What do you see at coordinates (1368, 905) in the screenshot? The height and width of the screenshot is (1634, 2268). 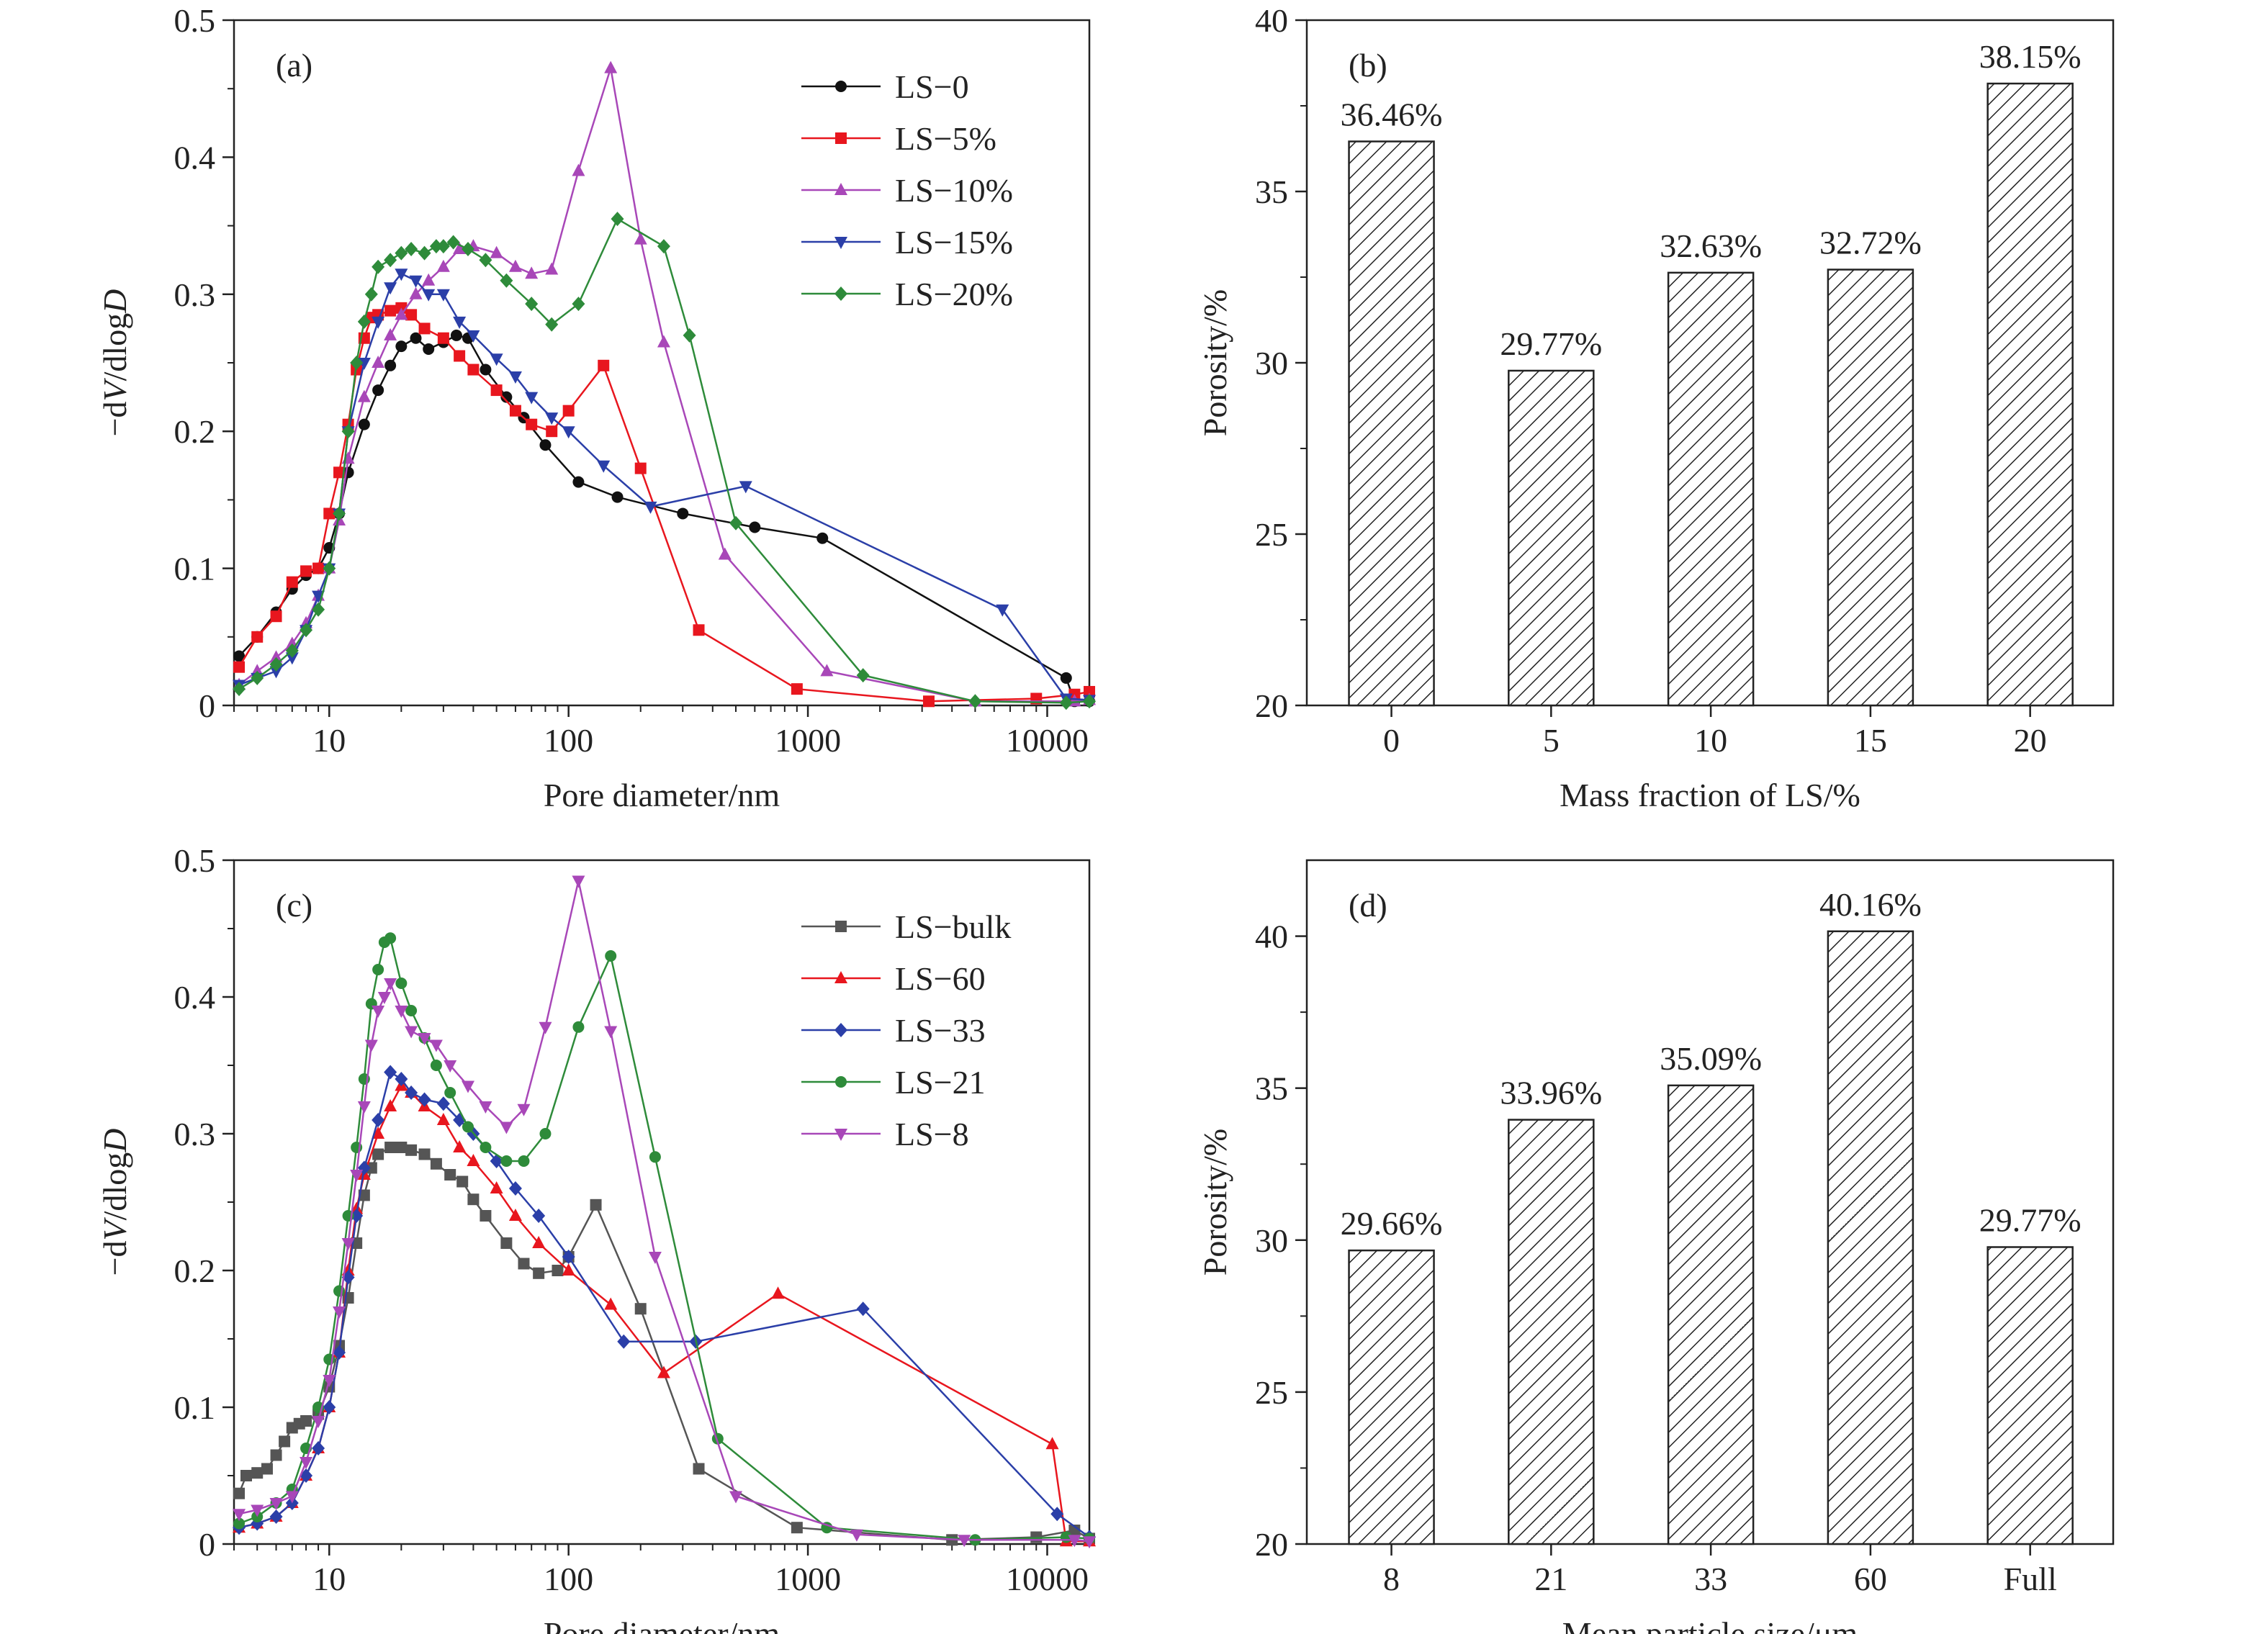 I see `panel-label: (d)` at bounding box center [1368, 905].